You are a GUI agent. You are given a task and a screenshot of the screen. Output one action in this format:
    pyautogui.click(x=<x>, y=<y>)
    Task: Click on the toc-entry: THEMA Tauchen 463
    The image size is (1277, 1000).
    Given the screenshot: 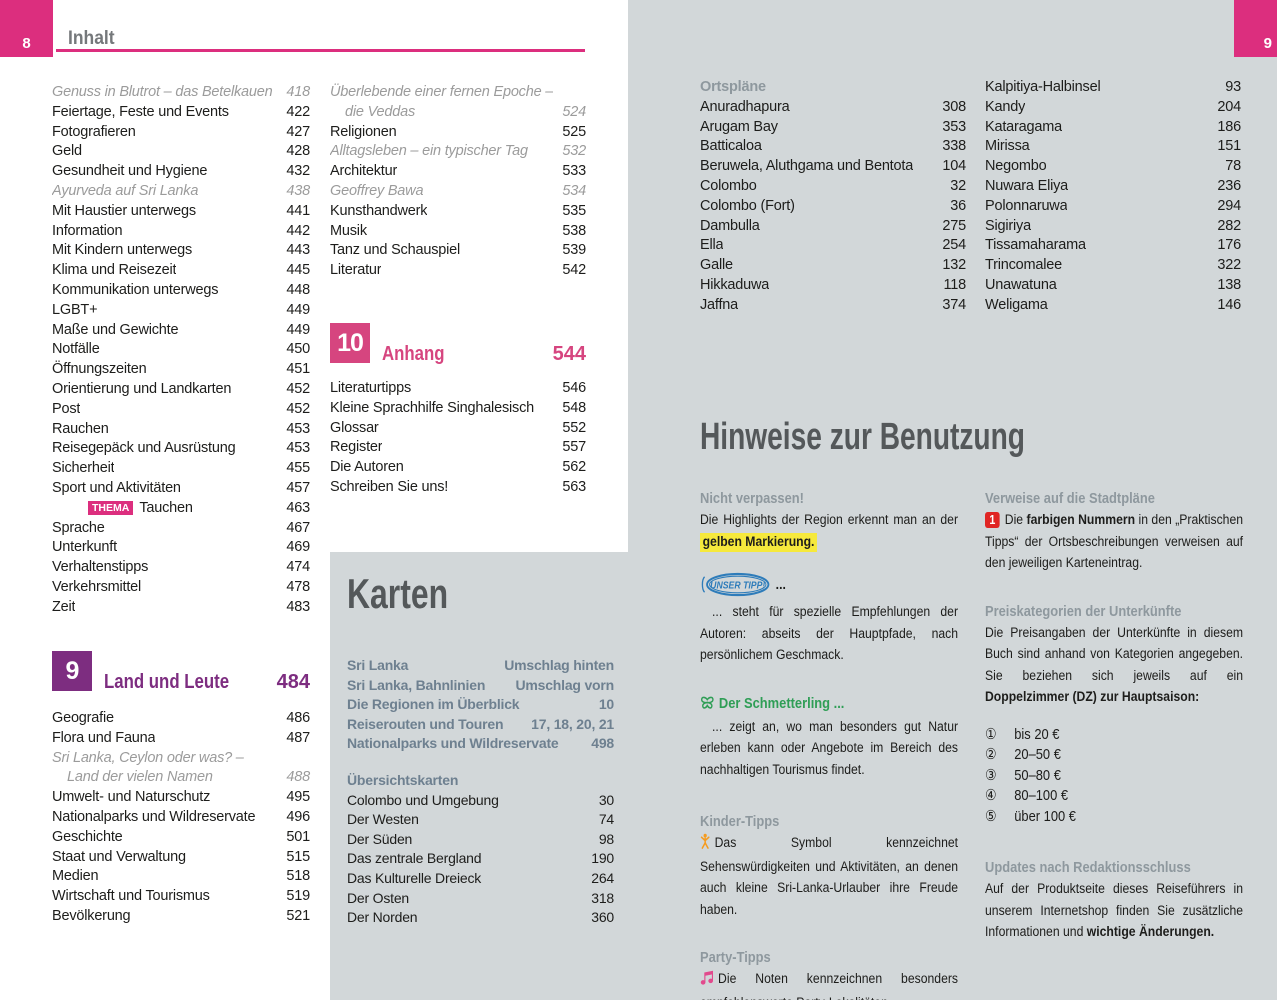 What is the action you would take?
    pyautogui.click(x=181, y=509)
    